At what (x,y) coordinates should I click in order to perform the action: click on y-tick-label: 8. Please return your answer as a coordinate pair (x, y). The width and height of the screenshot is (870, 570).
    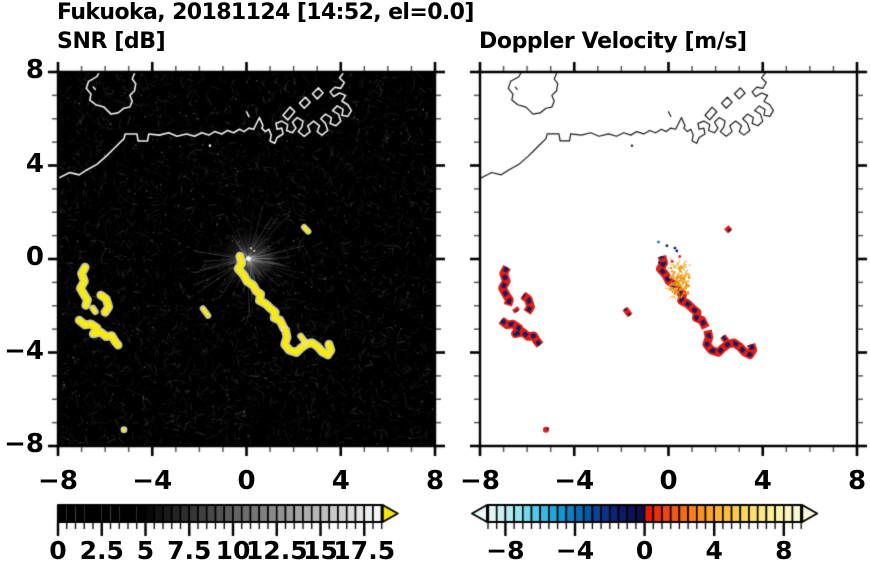
    Looking at the image, I should click on (34, 70).